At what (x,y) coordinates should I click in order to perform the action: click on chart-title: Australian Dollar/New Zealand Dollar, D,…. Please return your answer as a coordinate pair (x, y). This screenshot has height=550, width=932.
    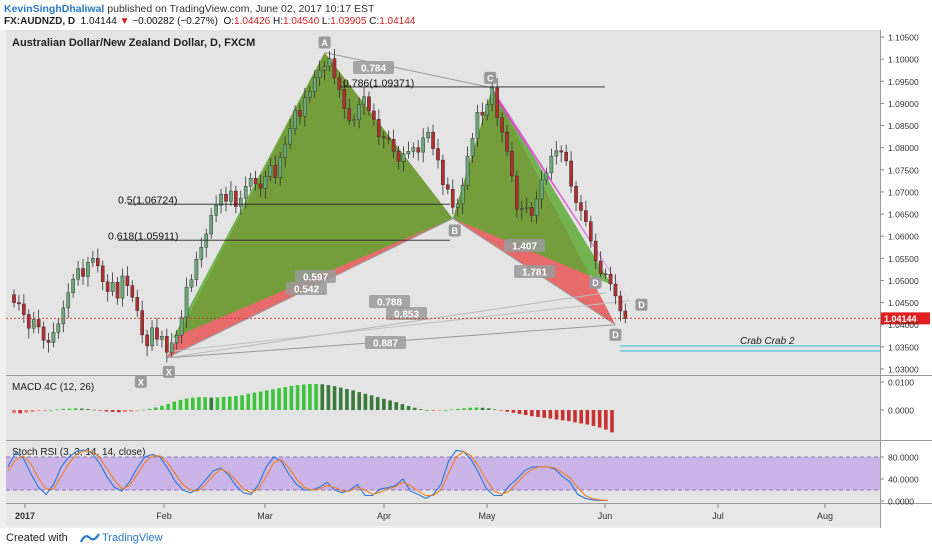
    Looking at the image, I should click on (133, 43).